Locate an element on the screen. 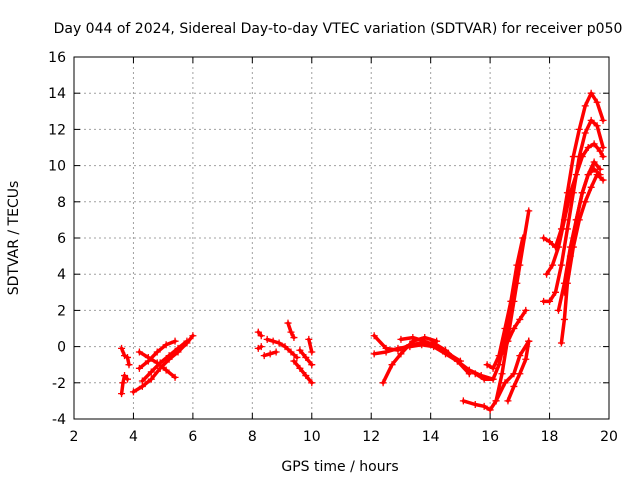  x-tick-label: 16 is located at coordinates (490, 437).